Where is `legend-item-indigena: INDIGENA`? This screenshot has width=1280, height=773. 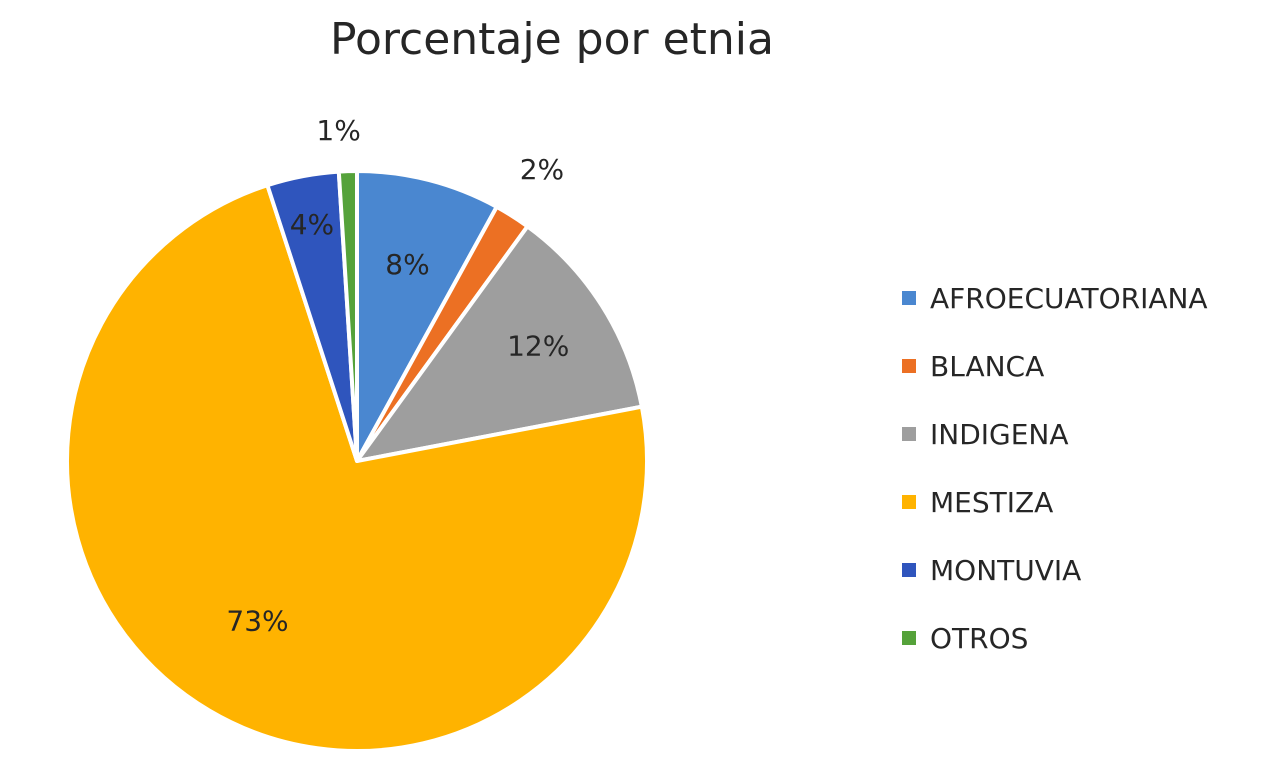 legend-item-indigena: INDIGENA is located at coordinates (1087, 434).